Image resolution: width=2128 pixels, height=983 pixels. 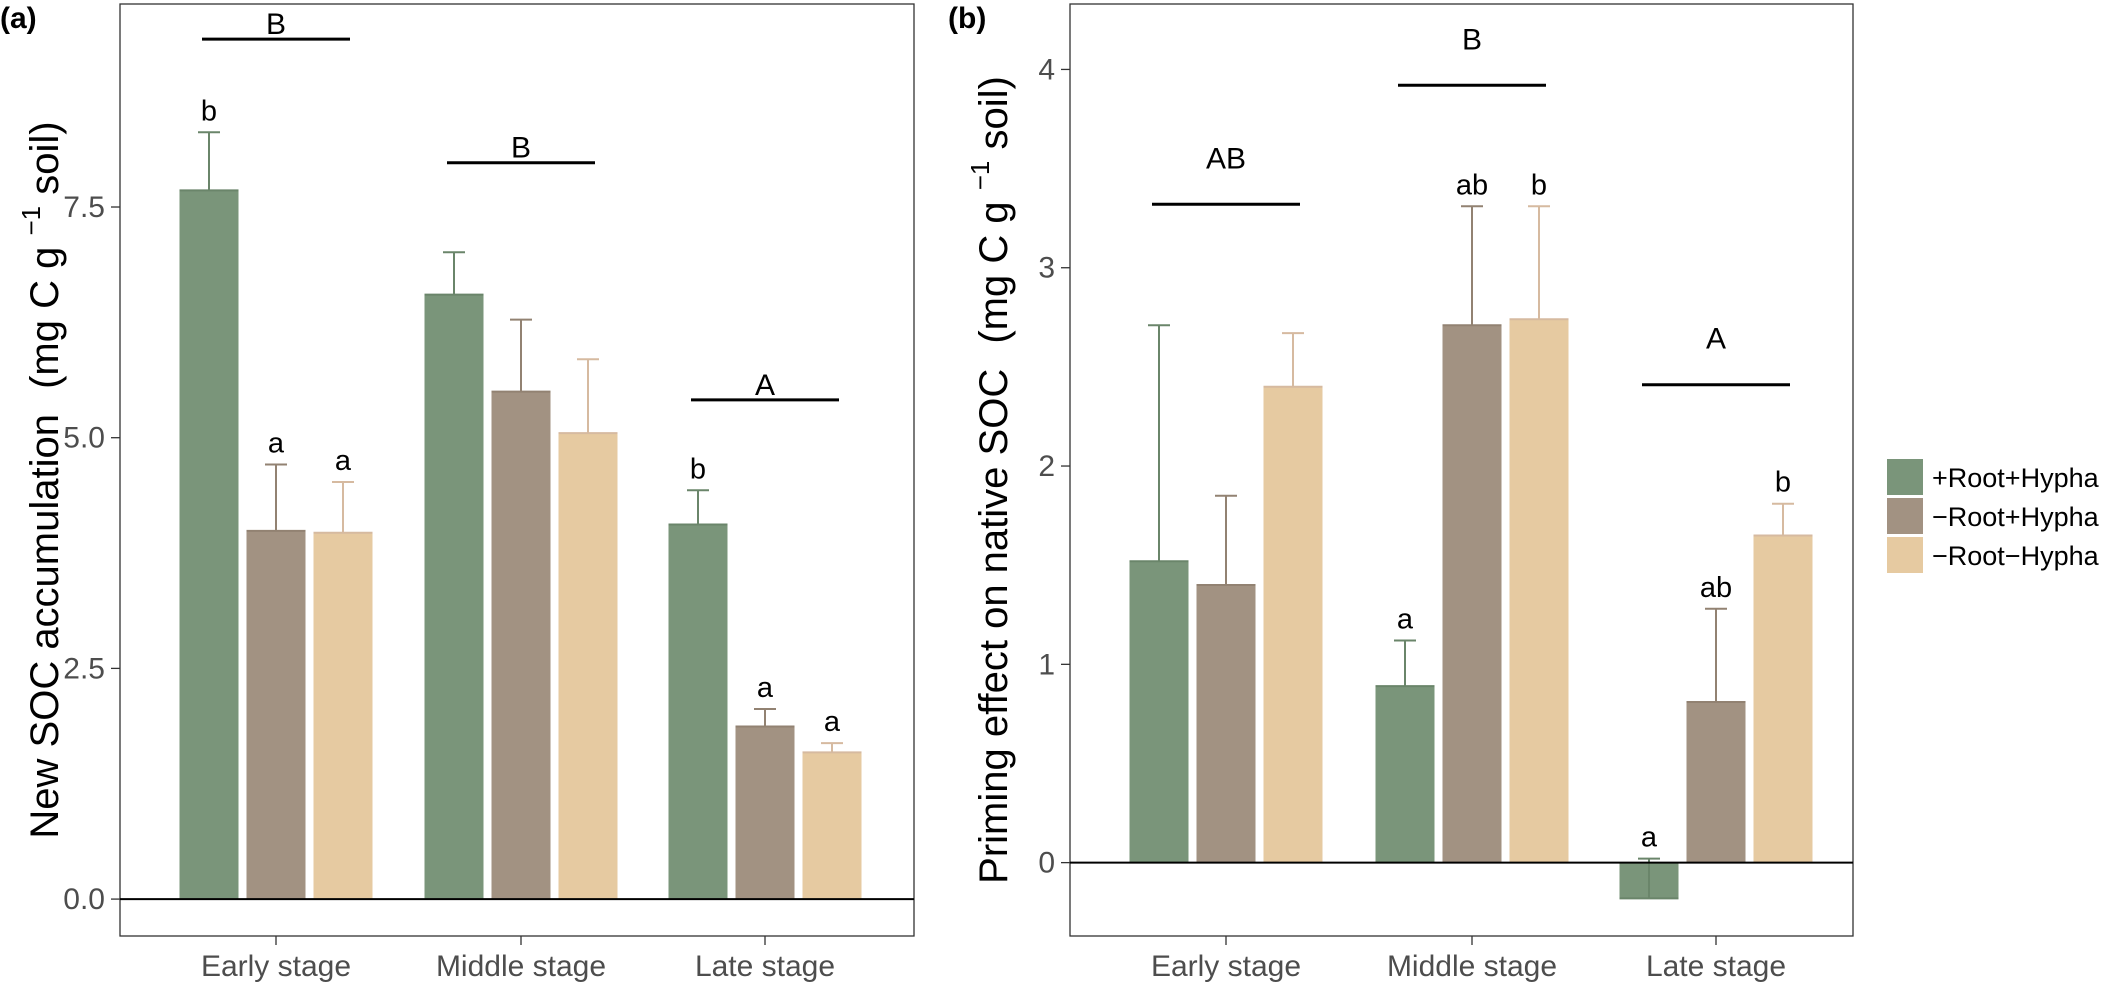 I want to click on panel-b-label: (b), so click(x=967, y=18).